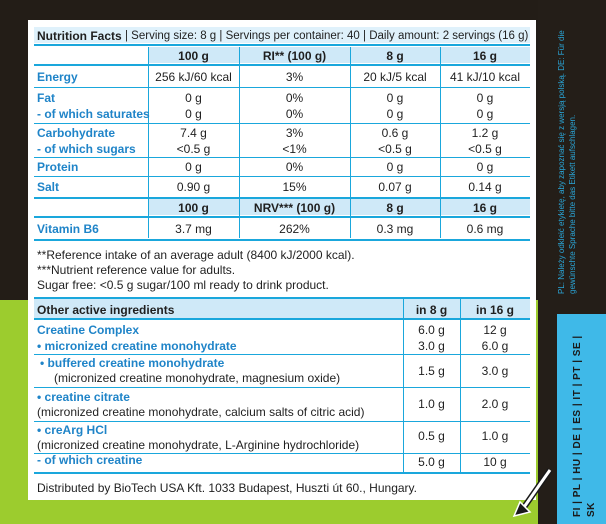 The height and width of the screenshot is (524, 606). I want to click on cell: <1%, so click(294, 149).